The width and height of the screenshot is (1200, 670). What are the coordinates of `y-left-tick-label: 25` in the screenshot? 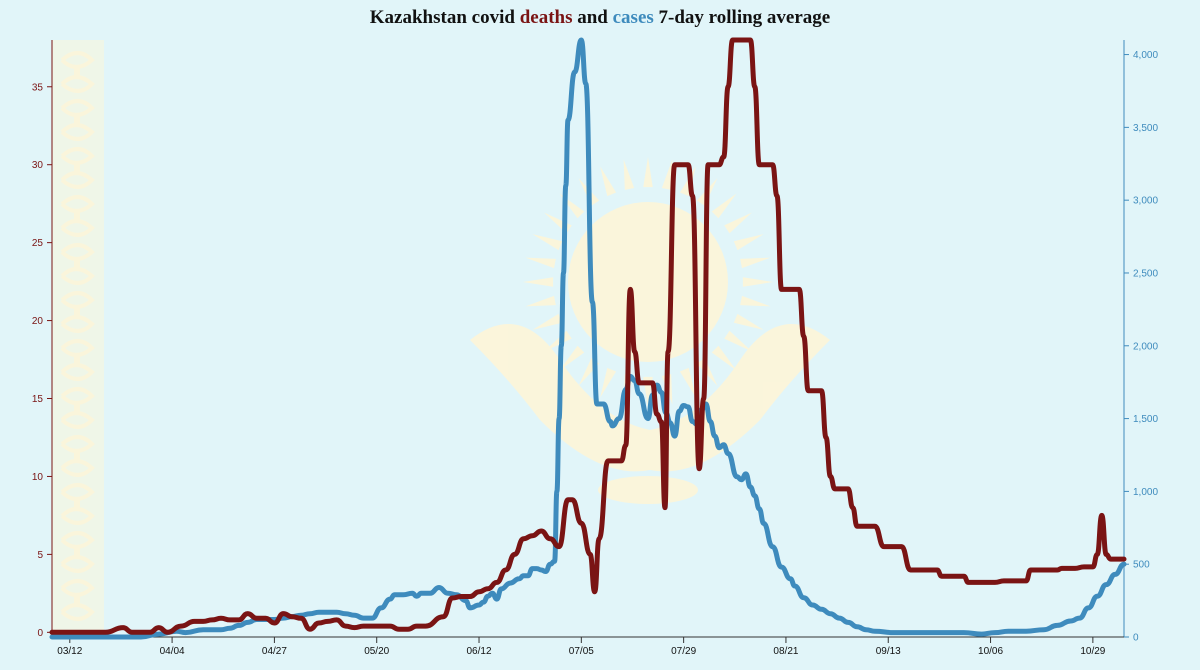 It's located at (38, 243).